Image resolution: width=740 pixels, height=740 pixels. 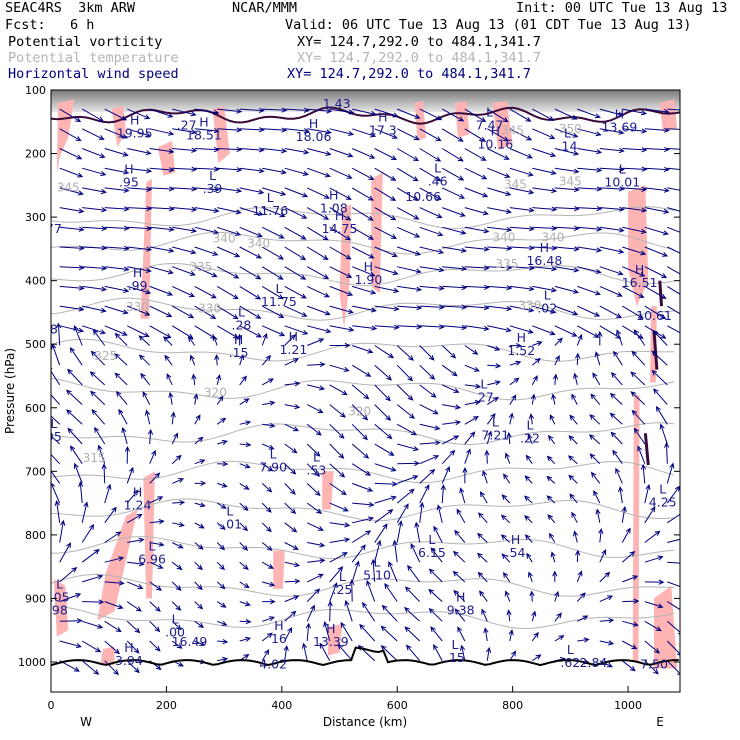 What do you see at coordinates (265, 8) in the screenshot?
I see `organization: NCAR/MMM` at bounding box center [265, 8].